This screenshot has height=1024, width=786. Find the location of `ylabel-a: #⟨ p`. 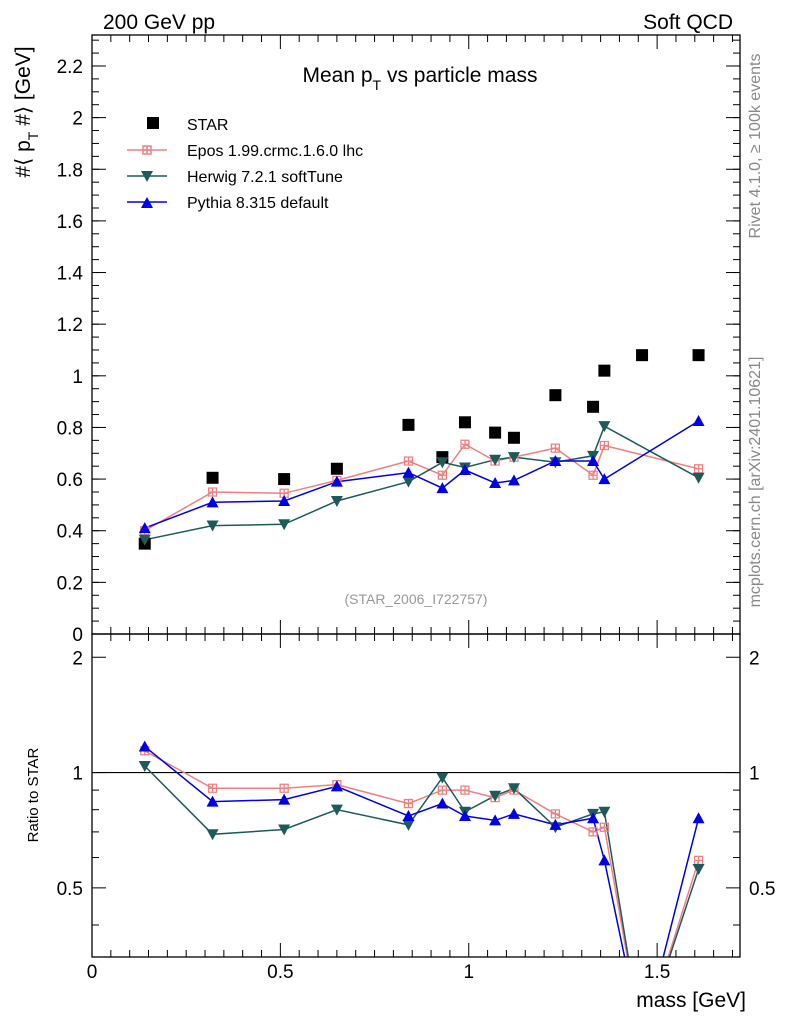

ylabel-a: #⟨ p is located at coordinates (23, 158).